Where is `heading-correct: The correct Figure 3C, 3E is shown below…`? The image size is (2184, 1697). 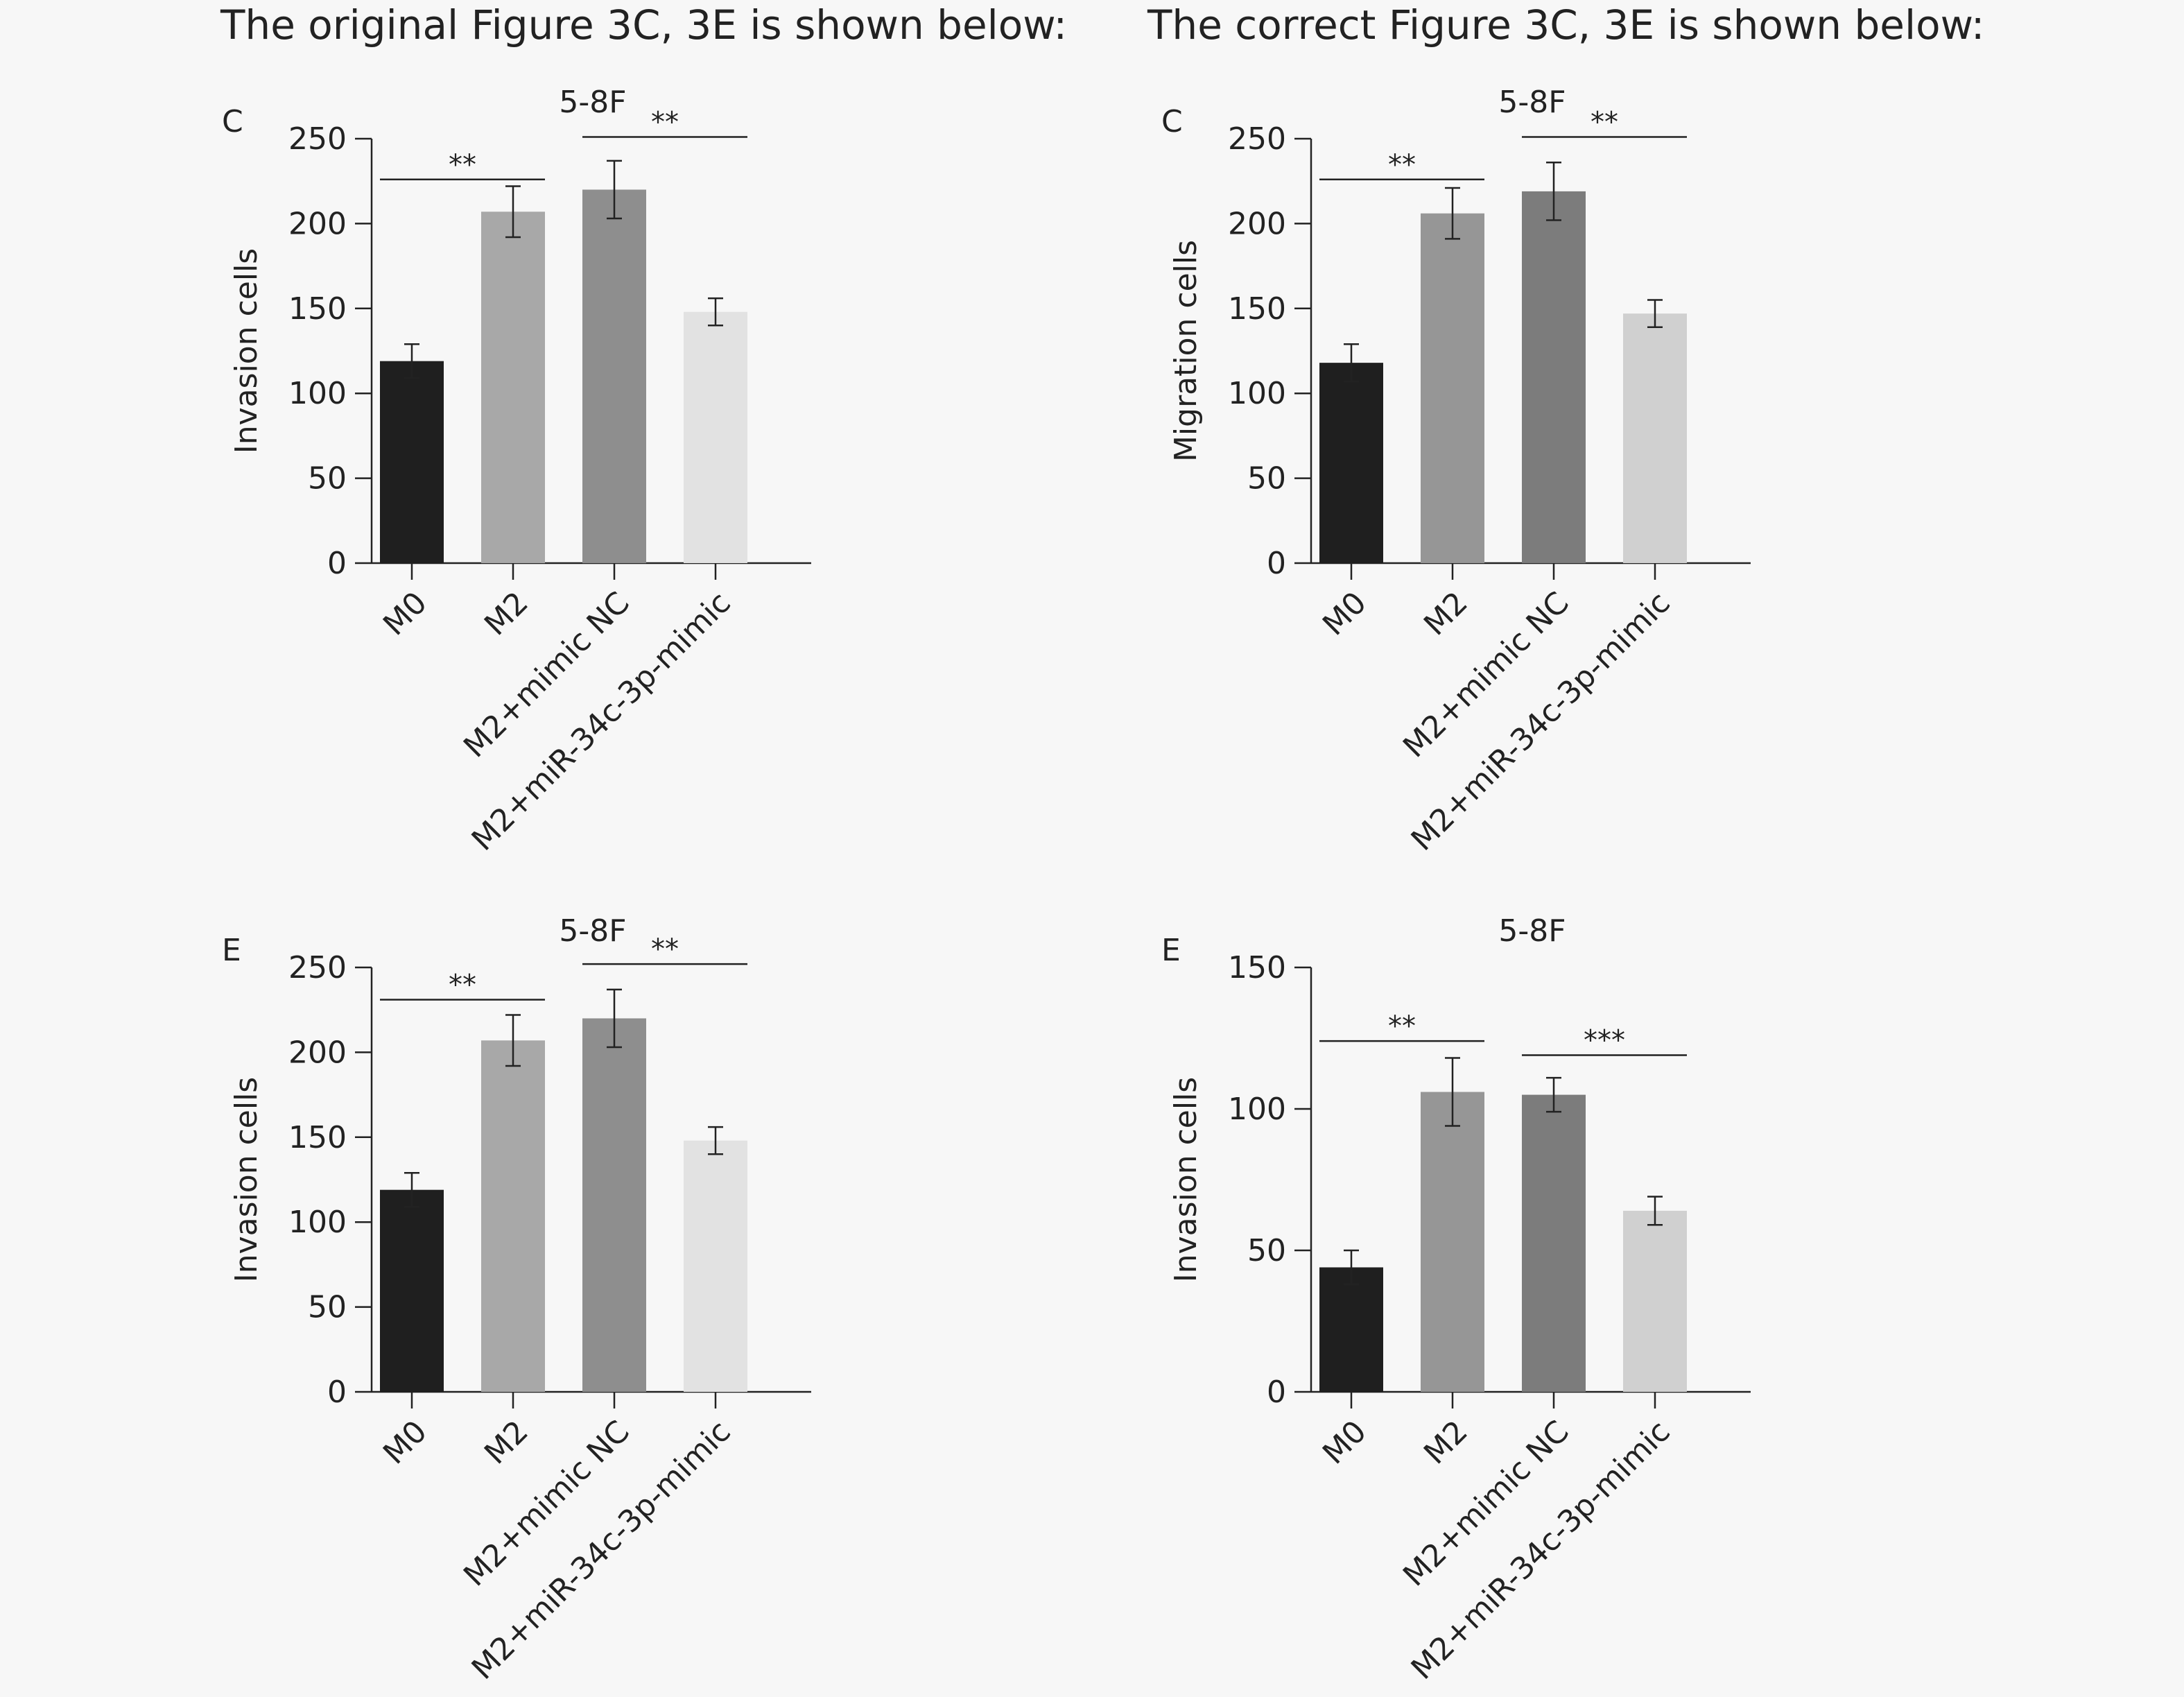 heading-correct: The correct Figure 3C, 3E is shown below… is located at coordinates (1566, 25).